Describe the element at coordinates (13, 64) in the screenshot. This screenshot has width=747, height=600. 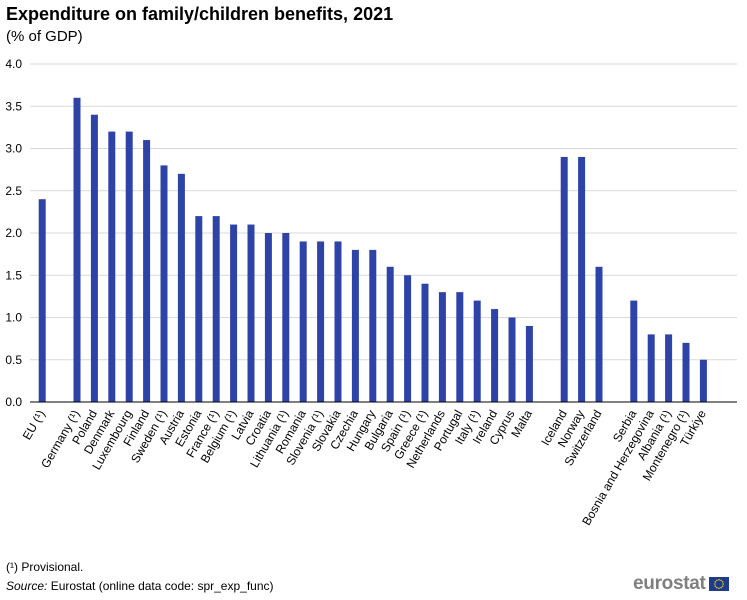
I see `y-tick-label: 4.0` at that location.